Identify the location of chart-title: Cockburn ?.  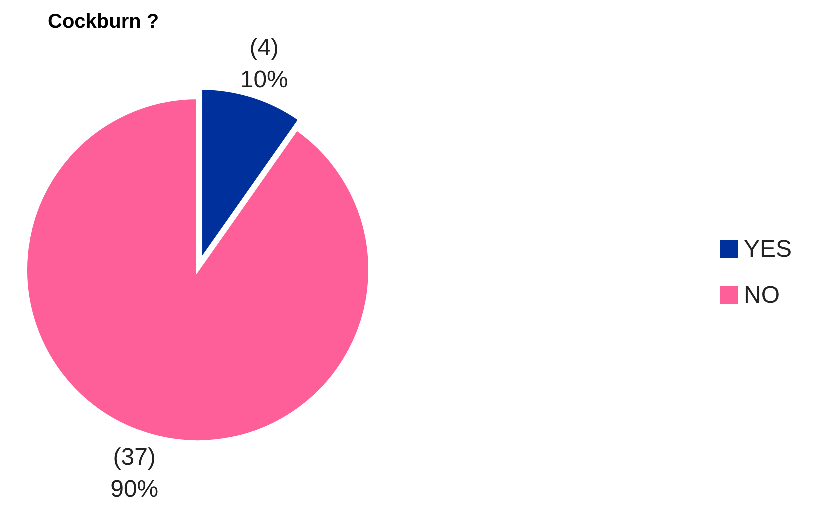
(104, 22).